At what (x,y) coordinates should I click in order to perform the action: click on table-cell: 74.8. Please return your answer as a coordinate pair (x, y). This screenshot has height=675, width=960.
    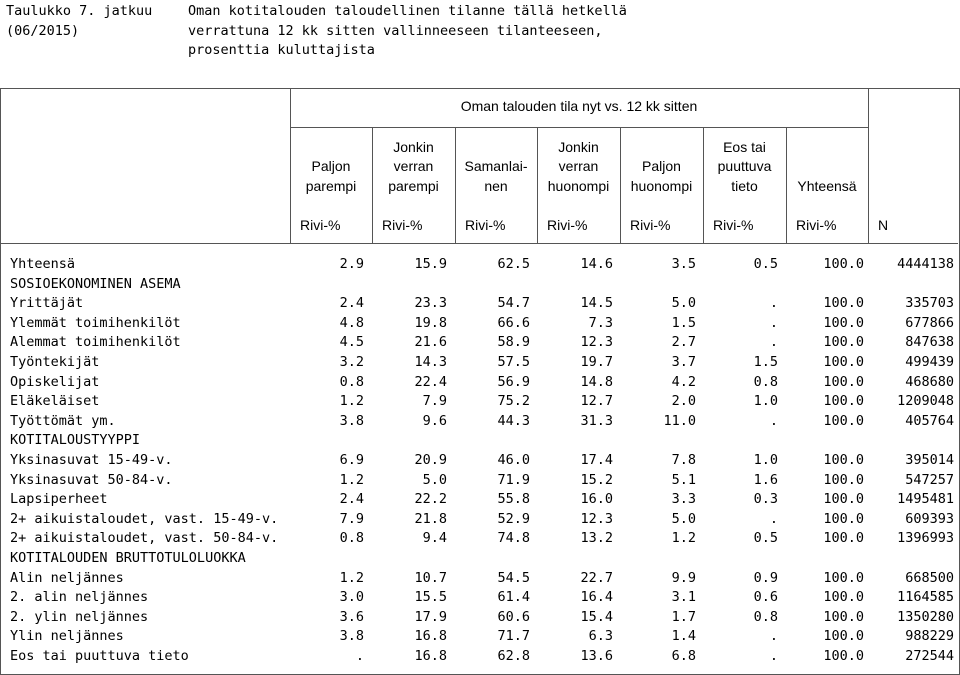
    Looking at the image, I should click on (513, 538).